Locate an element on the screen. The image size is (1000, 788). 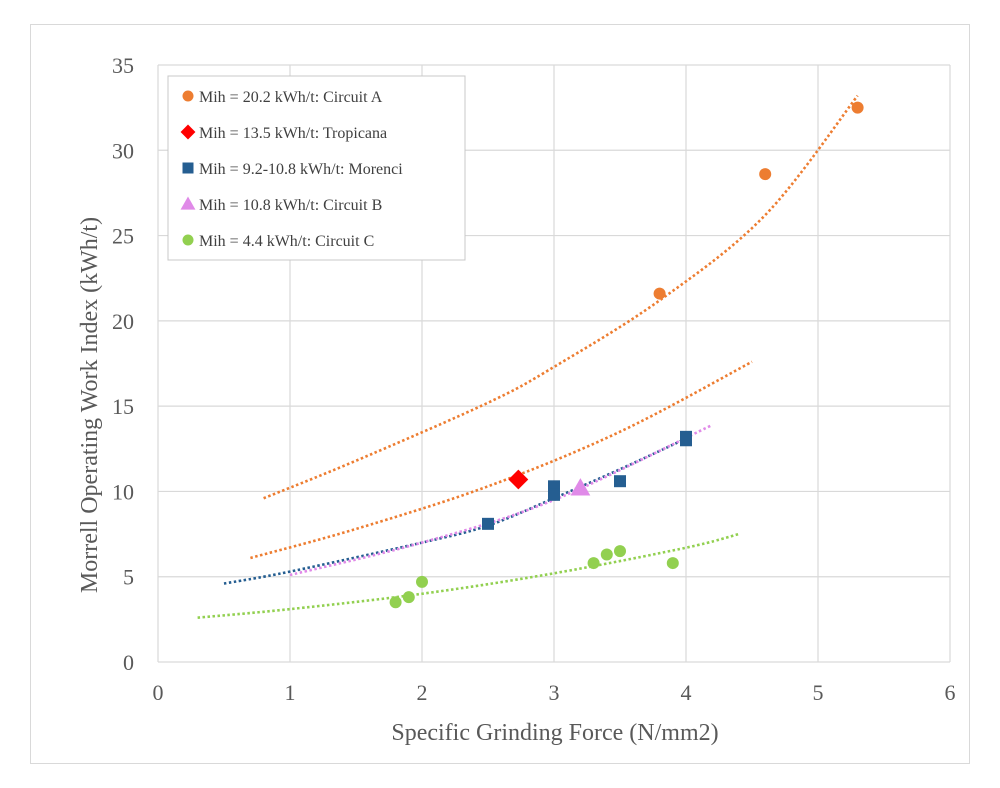
y-tick-label: 25 is located at coordinates (123, 236).